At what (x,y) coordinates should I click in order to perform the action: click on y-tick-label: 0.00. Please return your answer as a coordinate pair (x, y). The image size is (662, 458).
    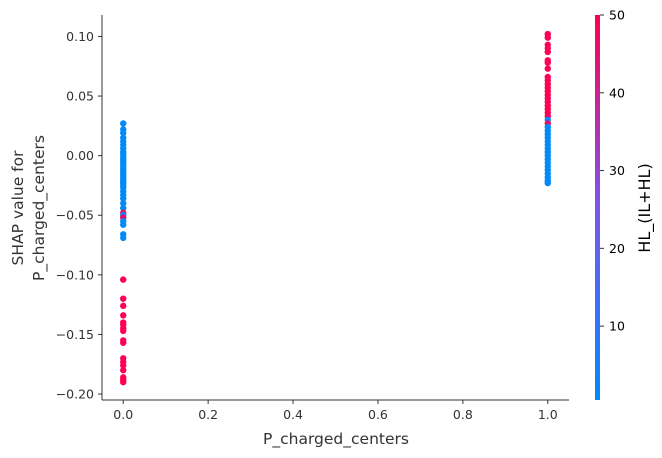
    Looking at the image, I should click on (80, 155).